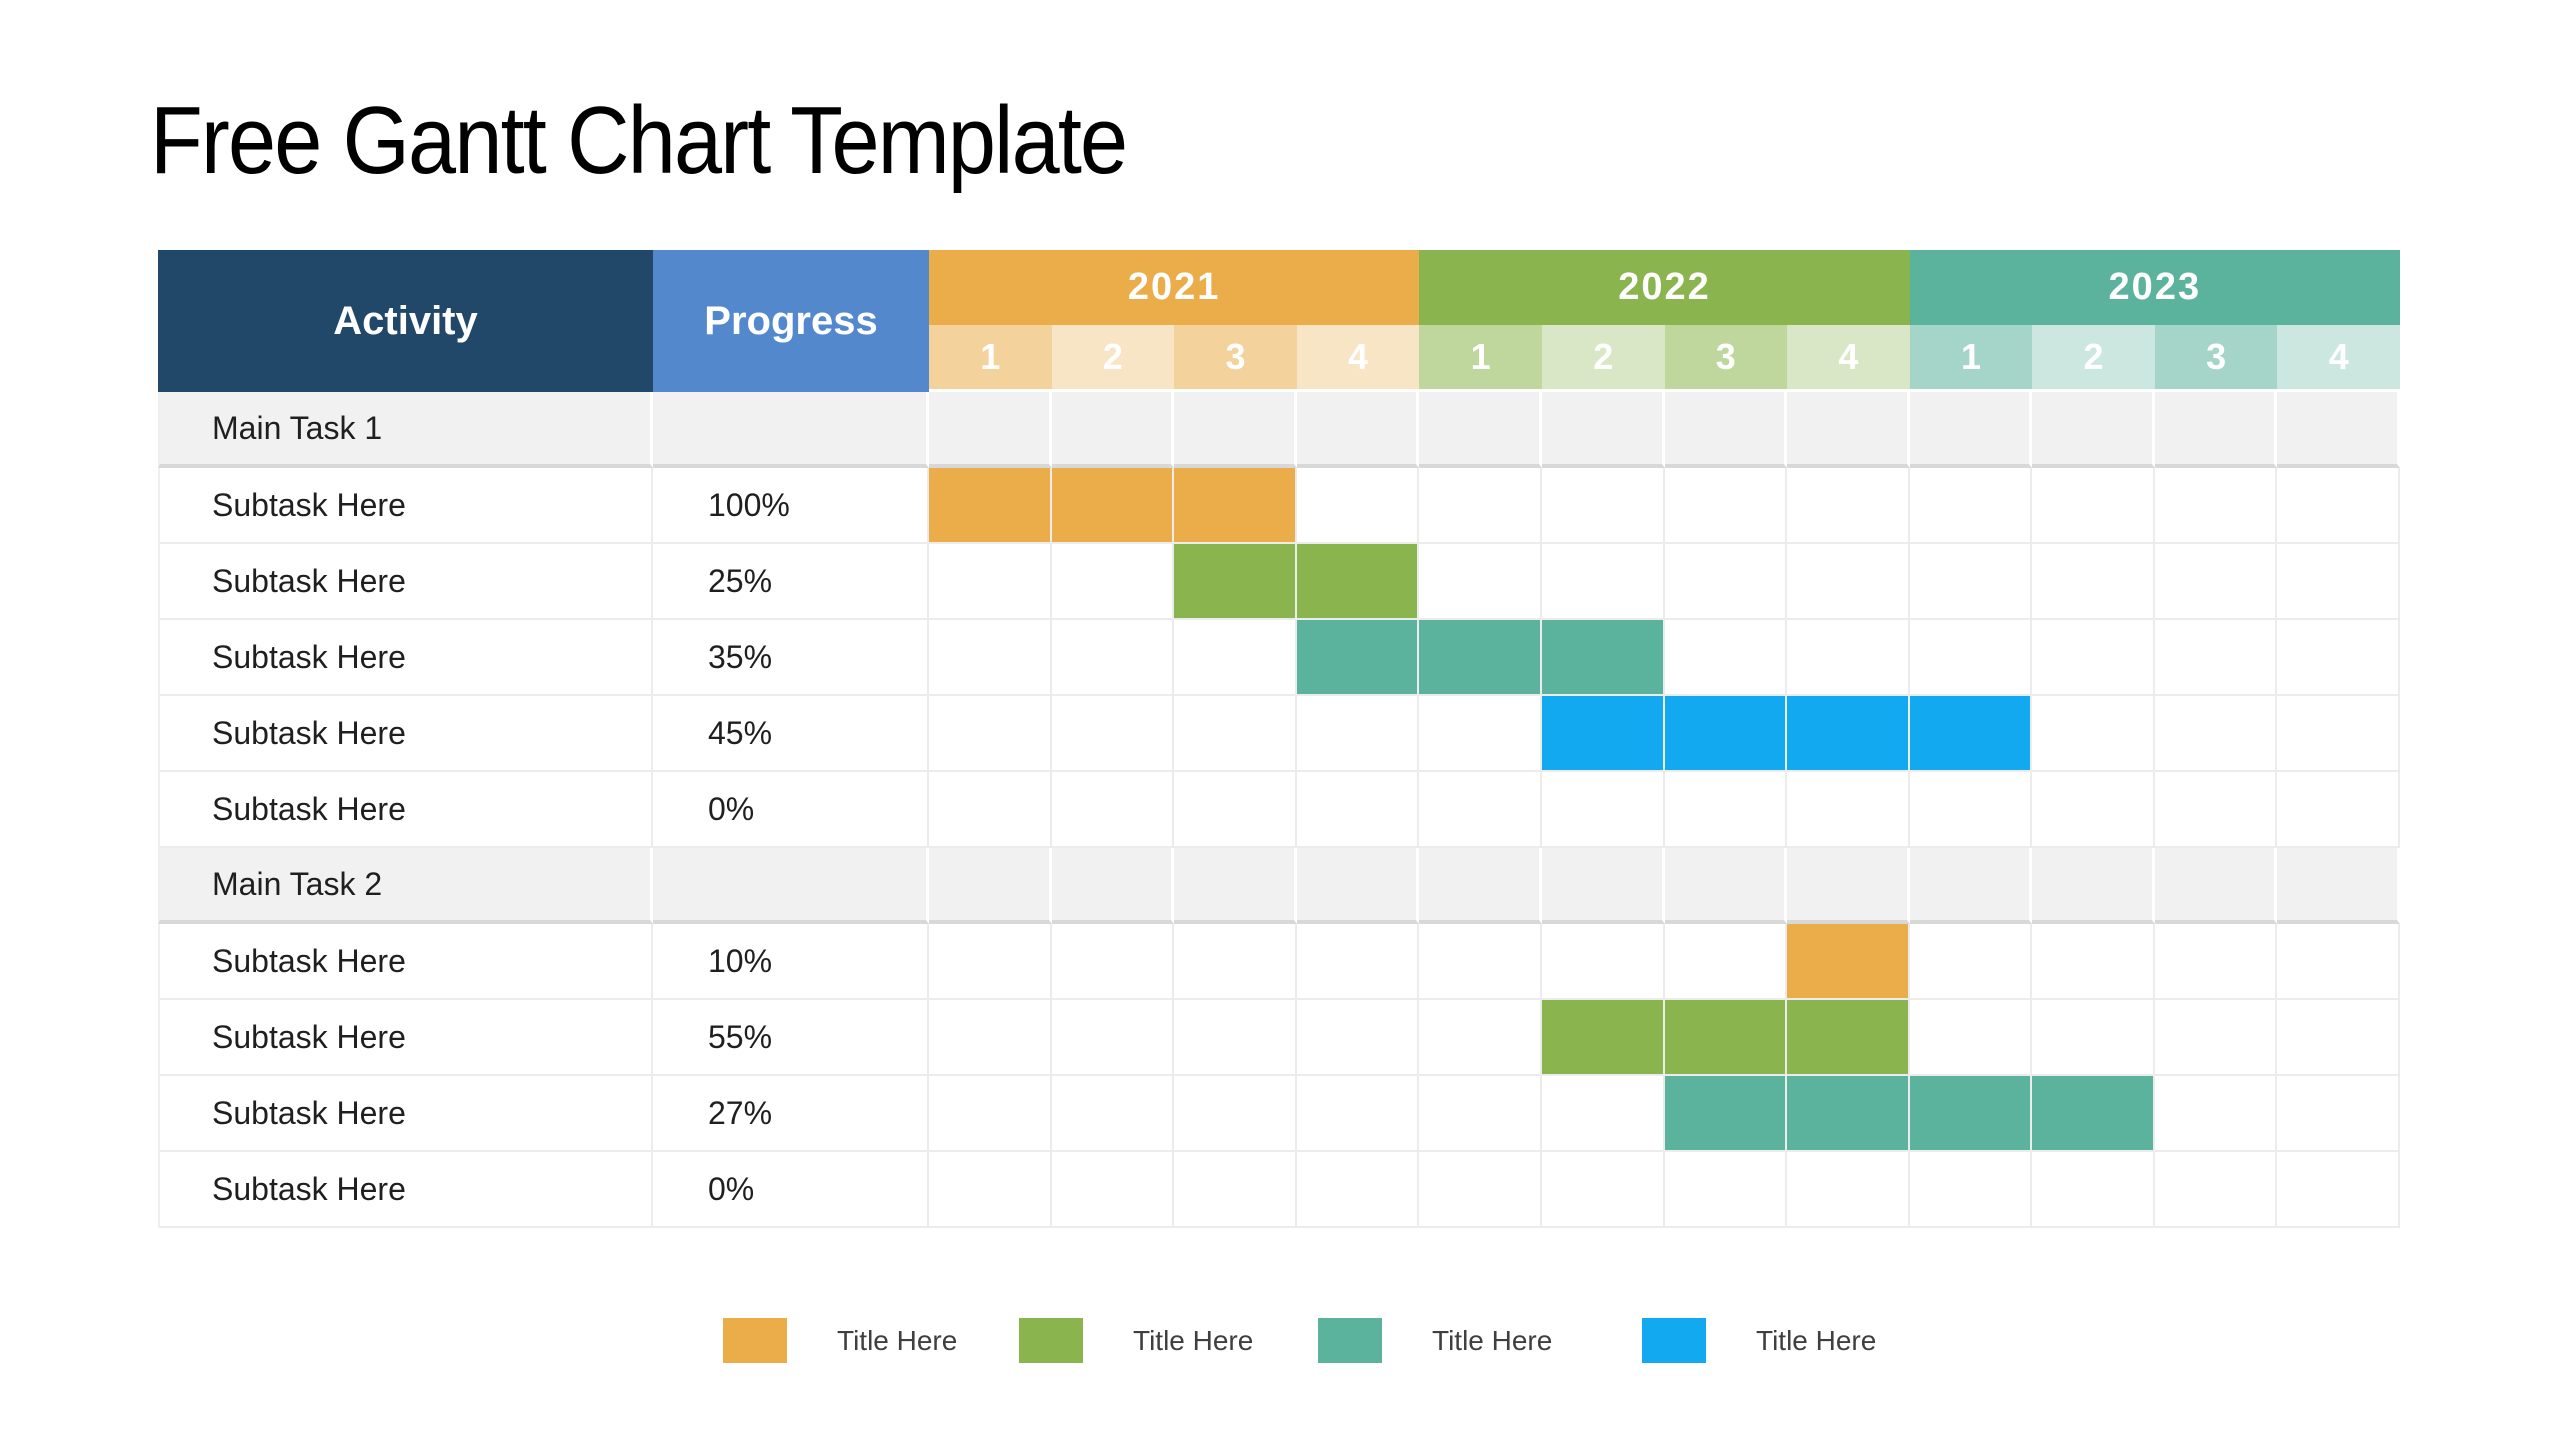 The height and width of the screenshot is (1440, 2559). What do you see at coordinates (2338, 358) in the screenshot?
I see `quarter-header-cell: 4` at bounding box center [2338, 358].